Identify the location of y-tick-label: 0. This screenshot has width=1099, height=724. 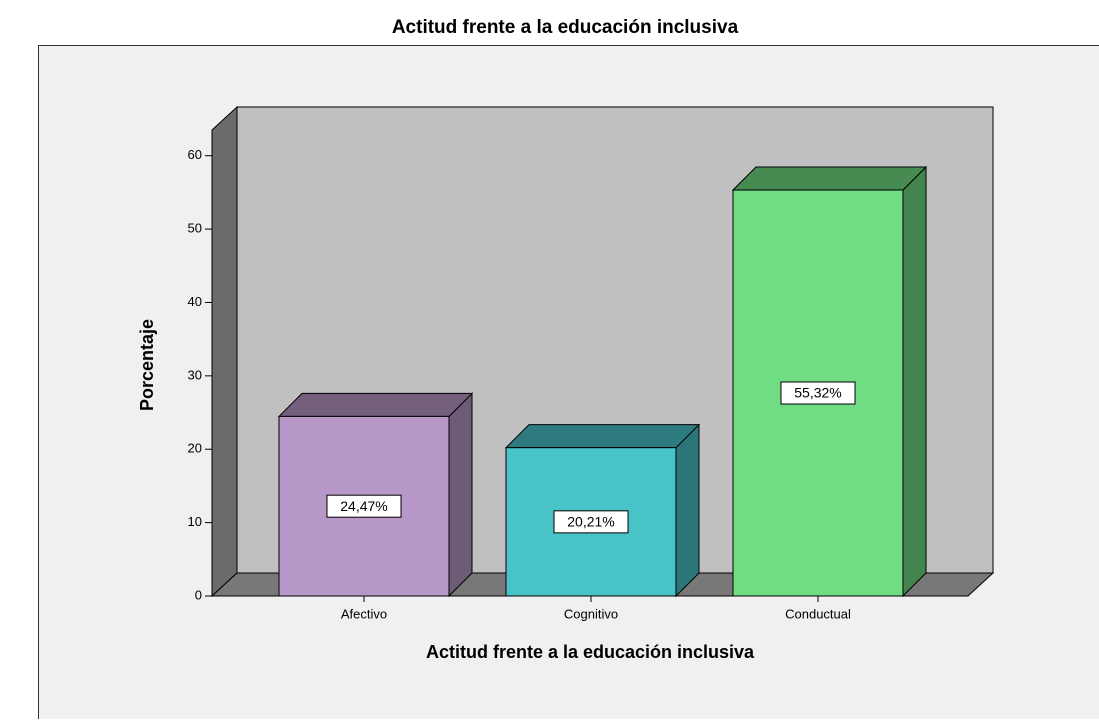
(198, 594).